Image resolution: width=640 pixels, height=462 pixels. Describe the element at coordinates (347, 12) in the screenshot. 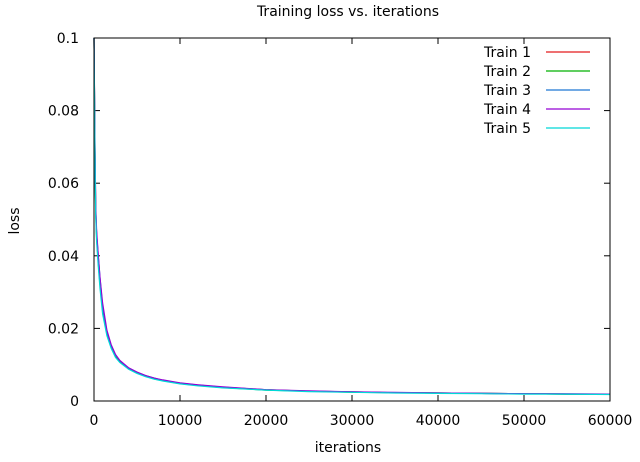

I see `chart-title: Training loss vs. iterations` at that location.